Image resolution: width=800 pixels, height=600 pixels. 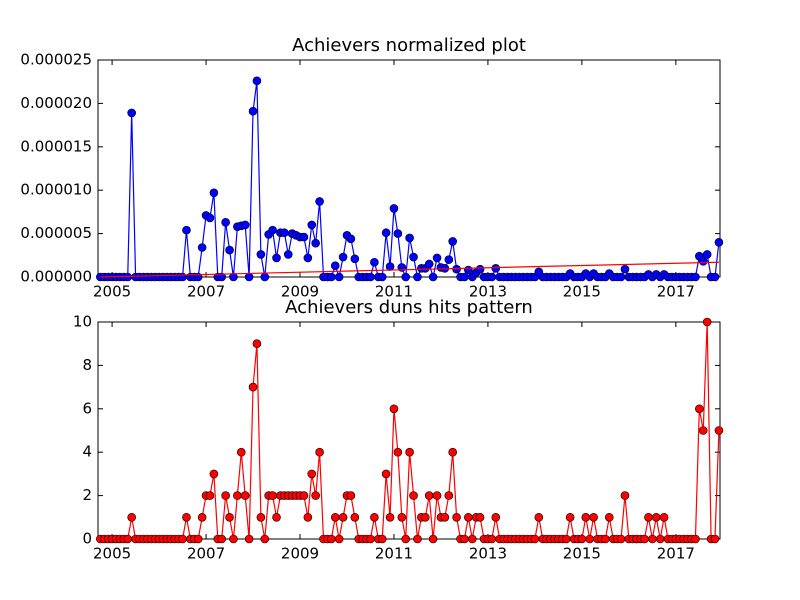 What do you see at coordinates (488, 554) in the screenshot?
I see `x-tick-label: 2013` at bounding box center [488, 554].